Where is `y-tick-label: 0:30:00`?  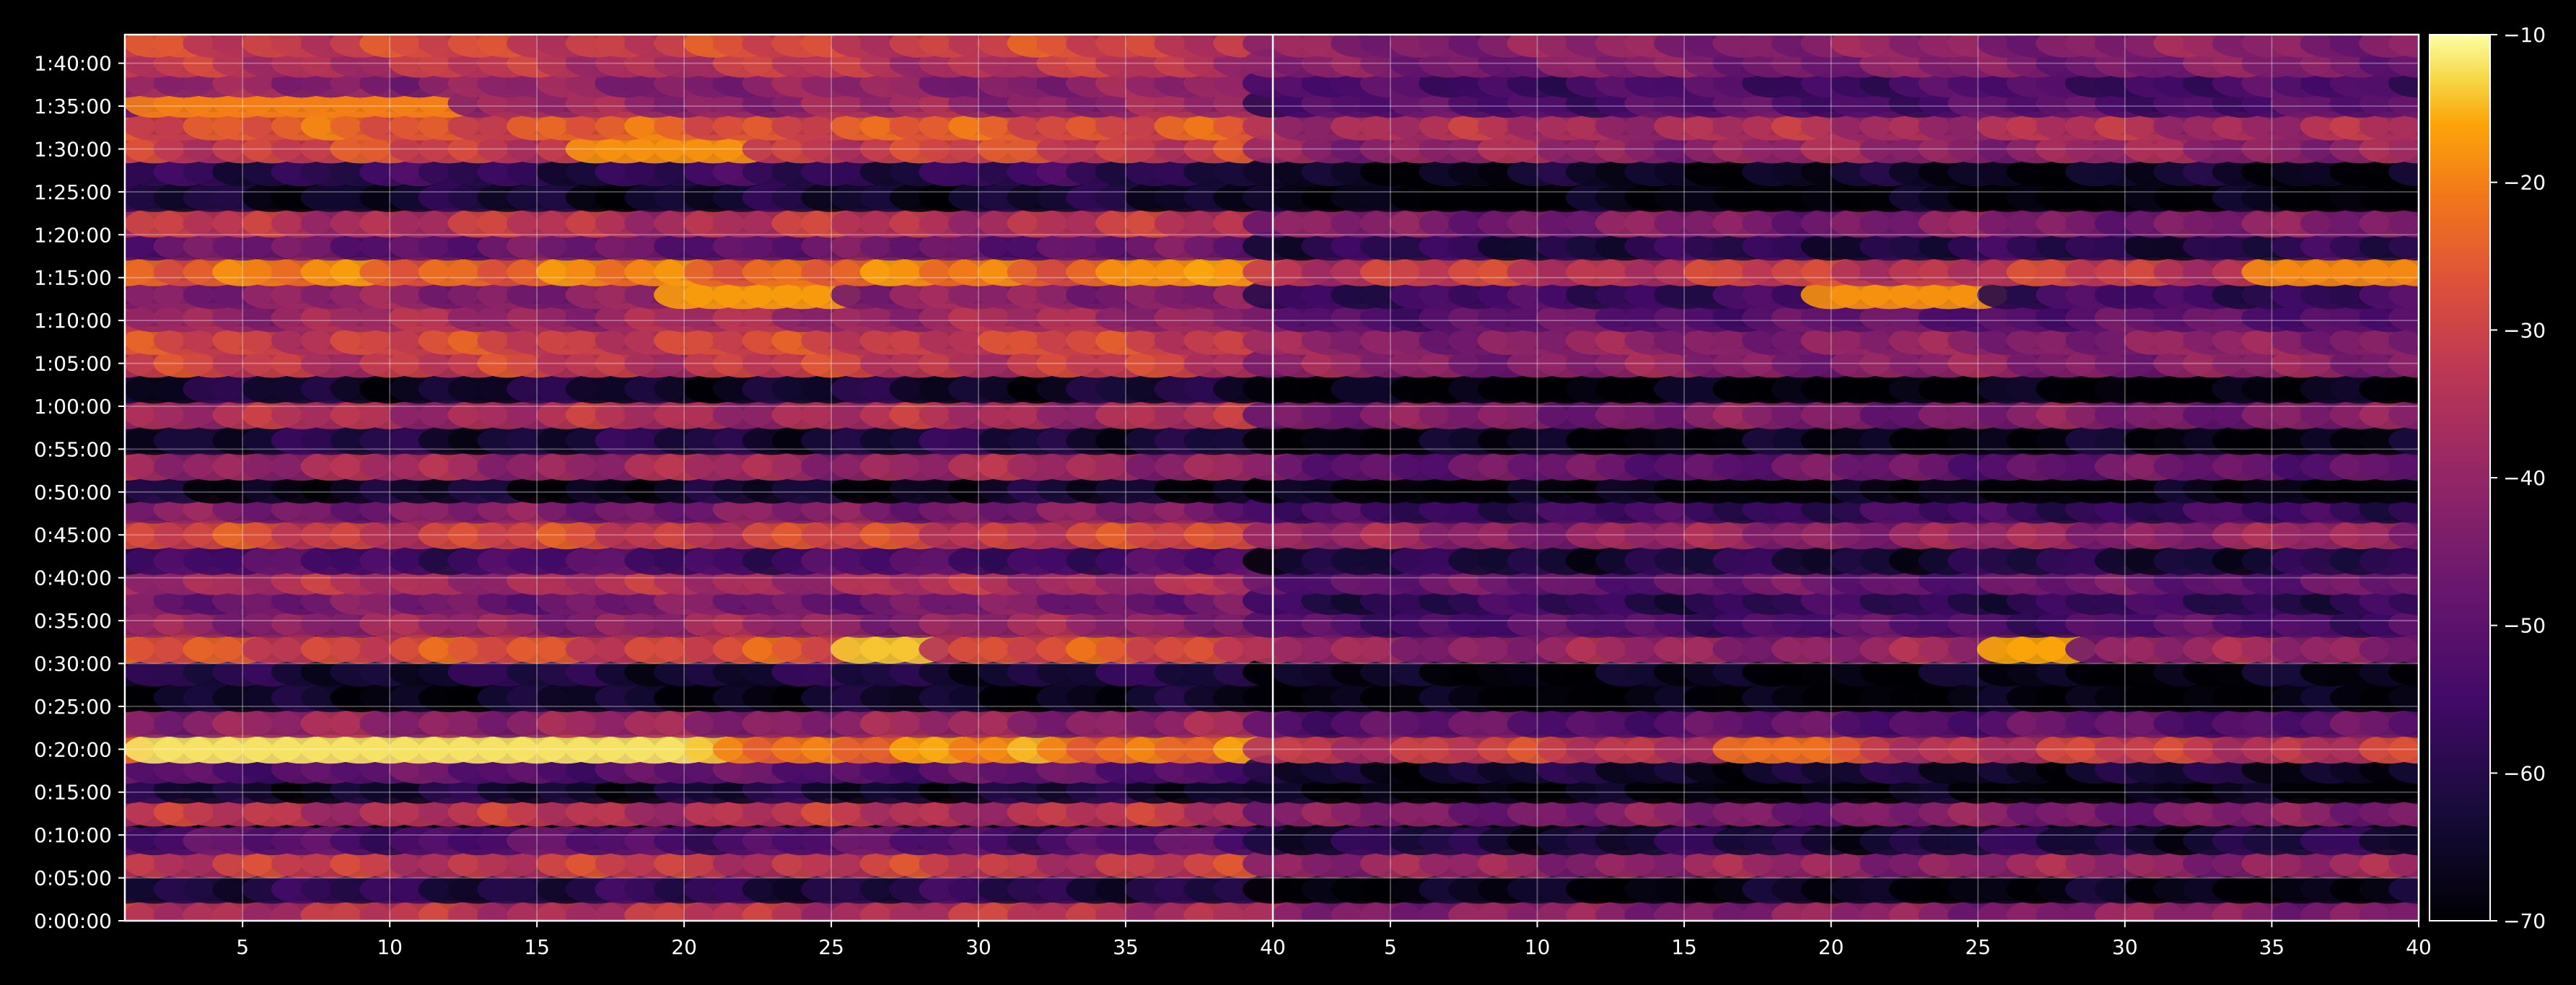 y-tick-label: 0:30:00 is located at coordinates (73, 663).